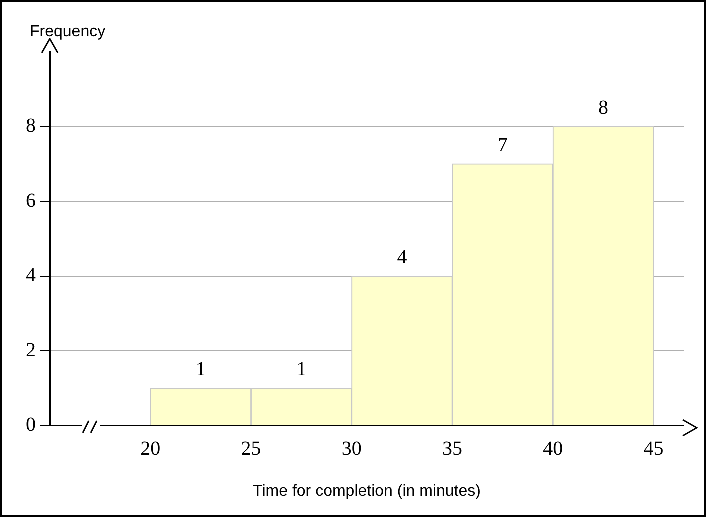 This screenshot has height=517, width=706. Describe the element at coordinates (654, 449) in the screenshot. I see `x-tick-label: 45` at that location.